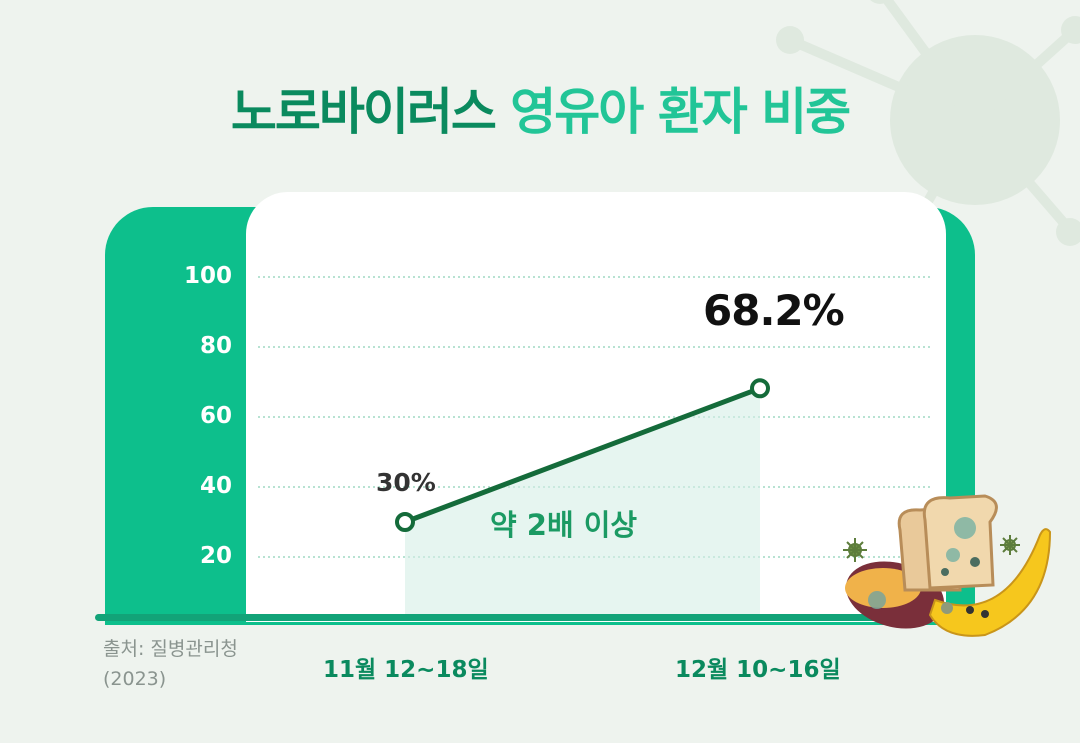 Image resolution: width=1080 pixels, height=743 pixels. I want to click on chart-title: 노로바이러스 영유아 환자 비중, so click(540, 108).